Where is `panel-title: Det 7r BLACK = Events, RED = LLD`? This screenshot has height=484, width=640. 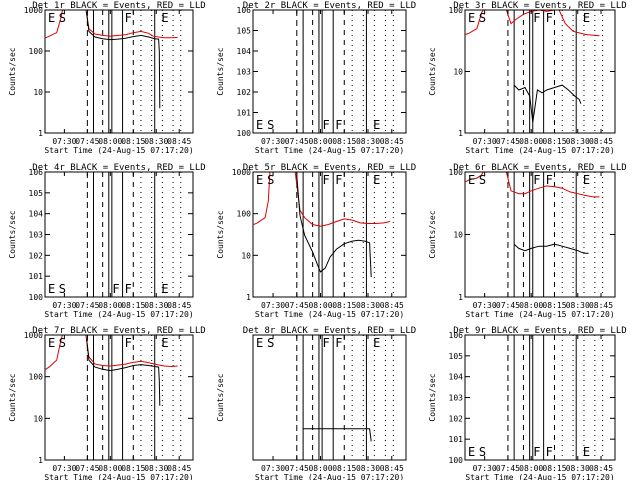
panel-title: Det 7r BLACK = Events, RED = LLD is located at coordinates (118, 331).